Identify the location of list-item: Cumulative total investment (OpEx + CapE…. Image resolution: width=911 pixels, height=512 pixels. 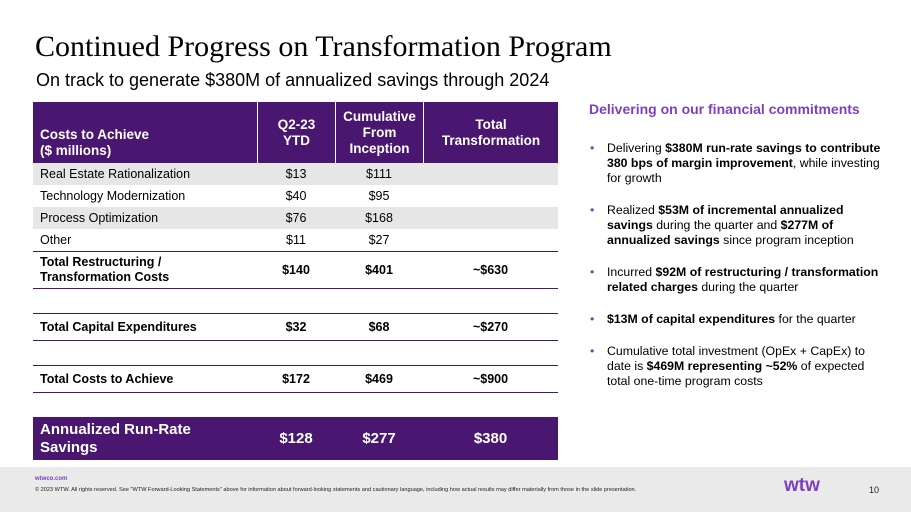
(740, 366).